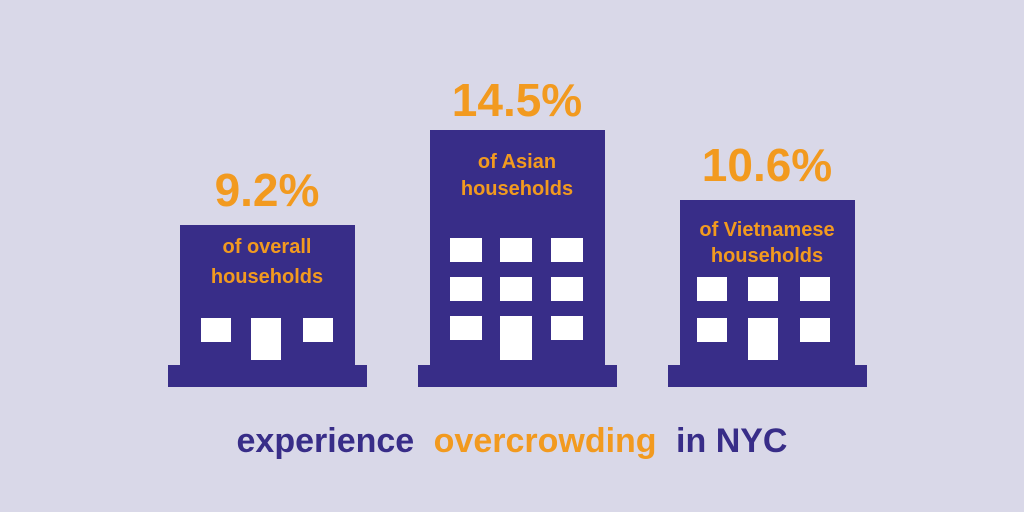 This screenshot has width=1024, height=512. I want to click on label: of Vietnamese, so click(766, 230).